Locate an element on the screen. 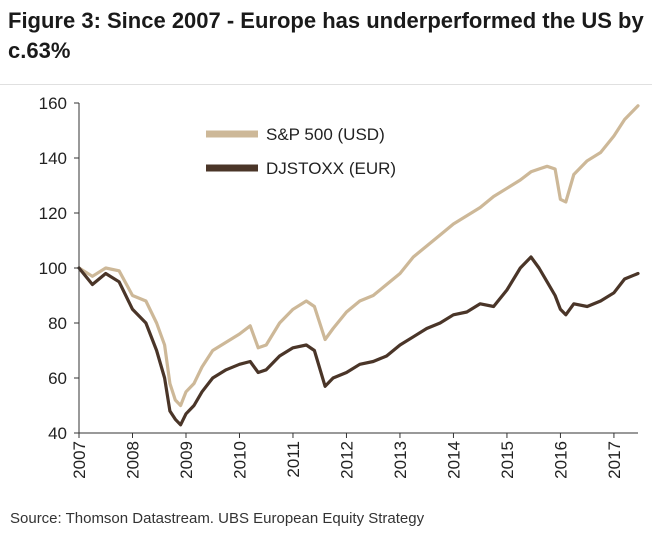  x-tick-label: 2008 is located at coordinates (132, 460).